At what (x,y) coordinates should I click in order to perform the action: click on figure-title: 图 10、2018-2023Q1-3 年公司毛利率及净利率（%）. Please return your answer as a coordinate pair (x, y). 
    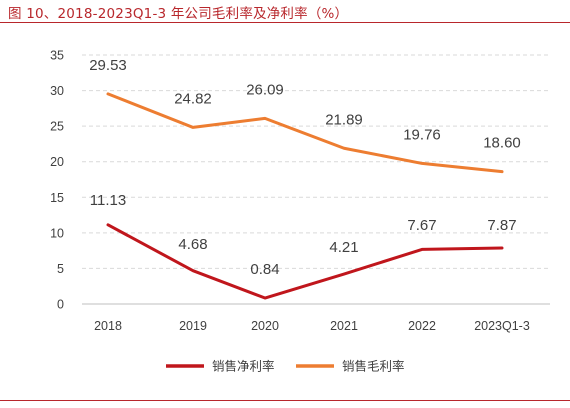
    Looking at the image, I should click on (178, 14).